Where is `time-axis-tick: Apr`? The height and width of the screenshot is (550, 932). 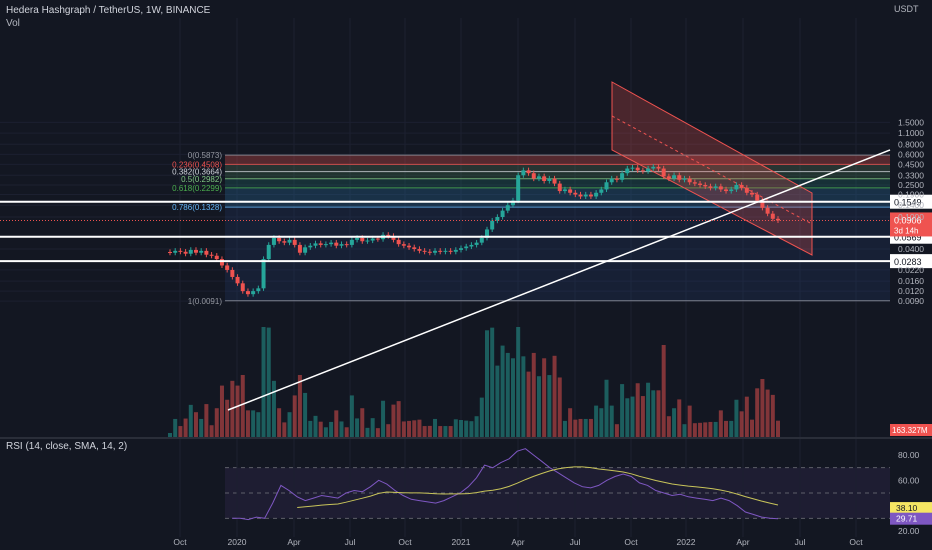
time-axis-tick: Apr is located at coordinates (517, 542).